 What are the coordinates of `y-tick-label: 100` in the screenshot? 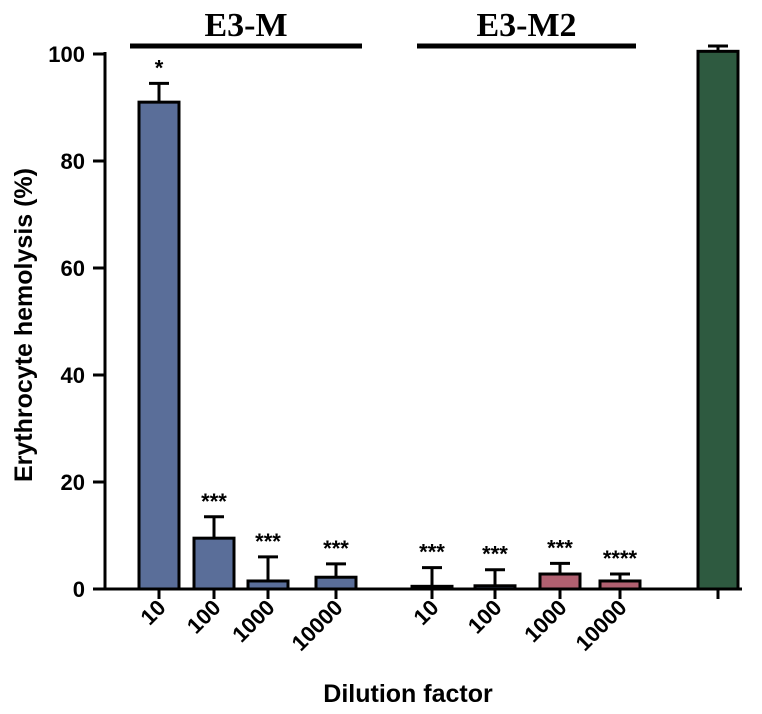 It's located at (66, 54).